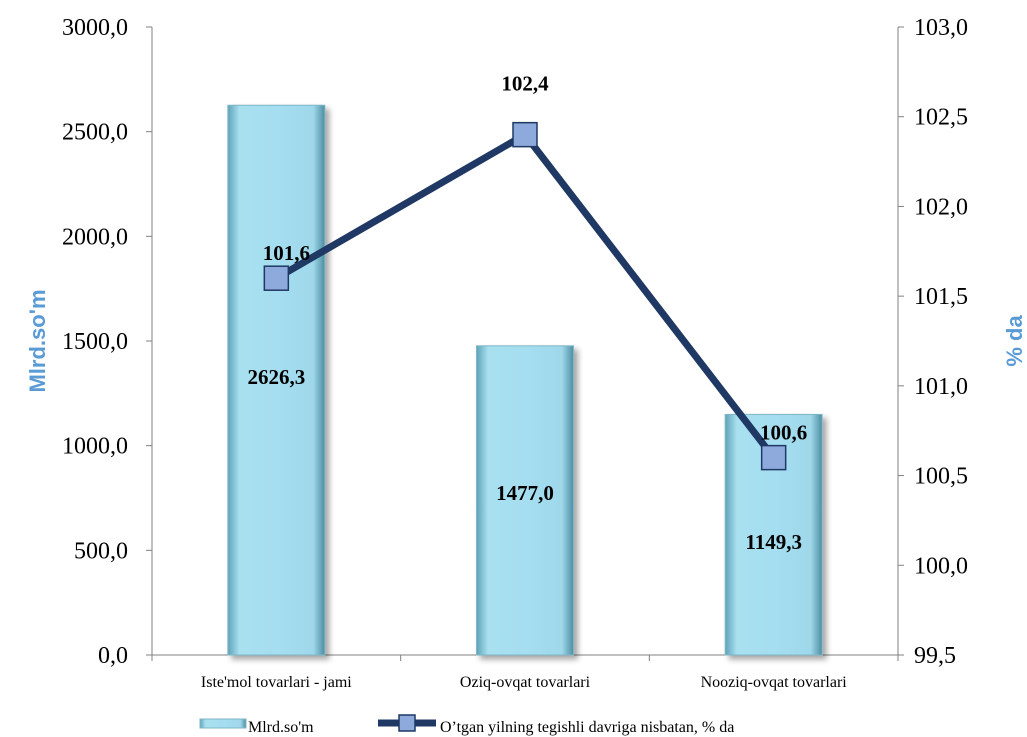 The height and width of the screenshot is (737, 1027). What do you see at coordinates (773, 542) in the screenshot?
I see `bar-value-label: 1149,3` at bounding box center [773, 542].